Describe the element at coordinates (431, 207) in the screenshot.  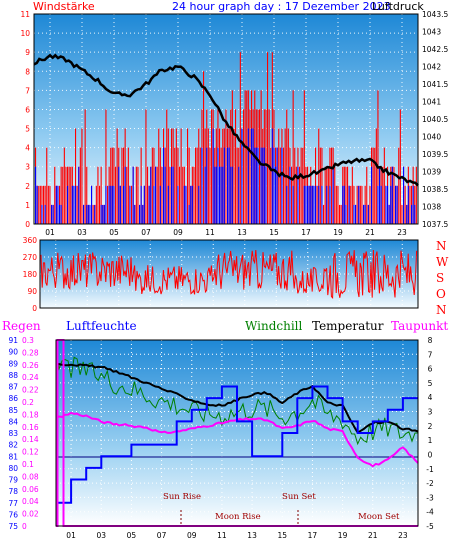
I see `pressure-tick-label: 1038` at that location.